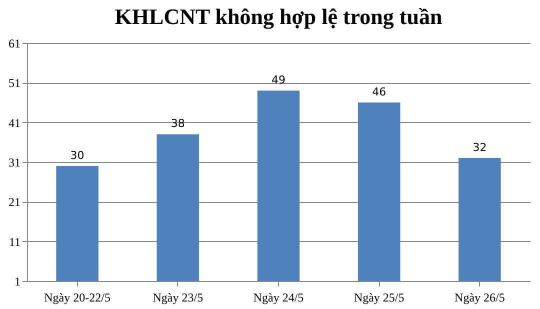 Image resolution: width=540 pixels, height=309 pixels. What do you see at coordinates (14, 202) in the screenshot?
I see `y-tick-label: 21` at bounding box center [14, 202].